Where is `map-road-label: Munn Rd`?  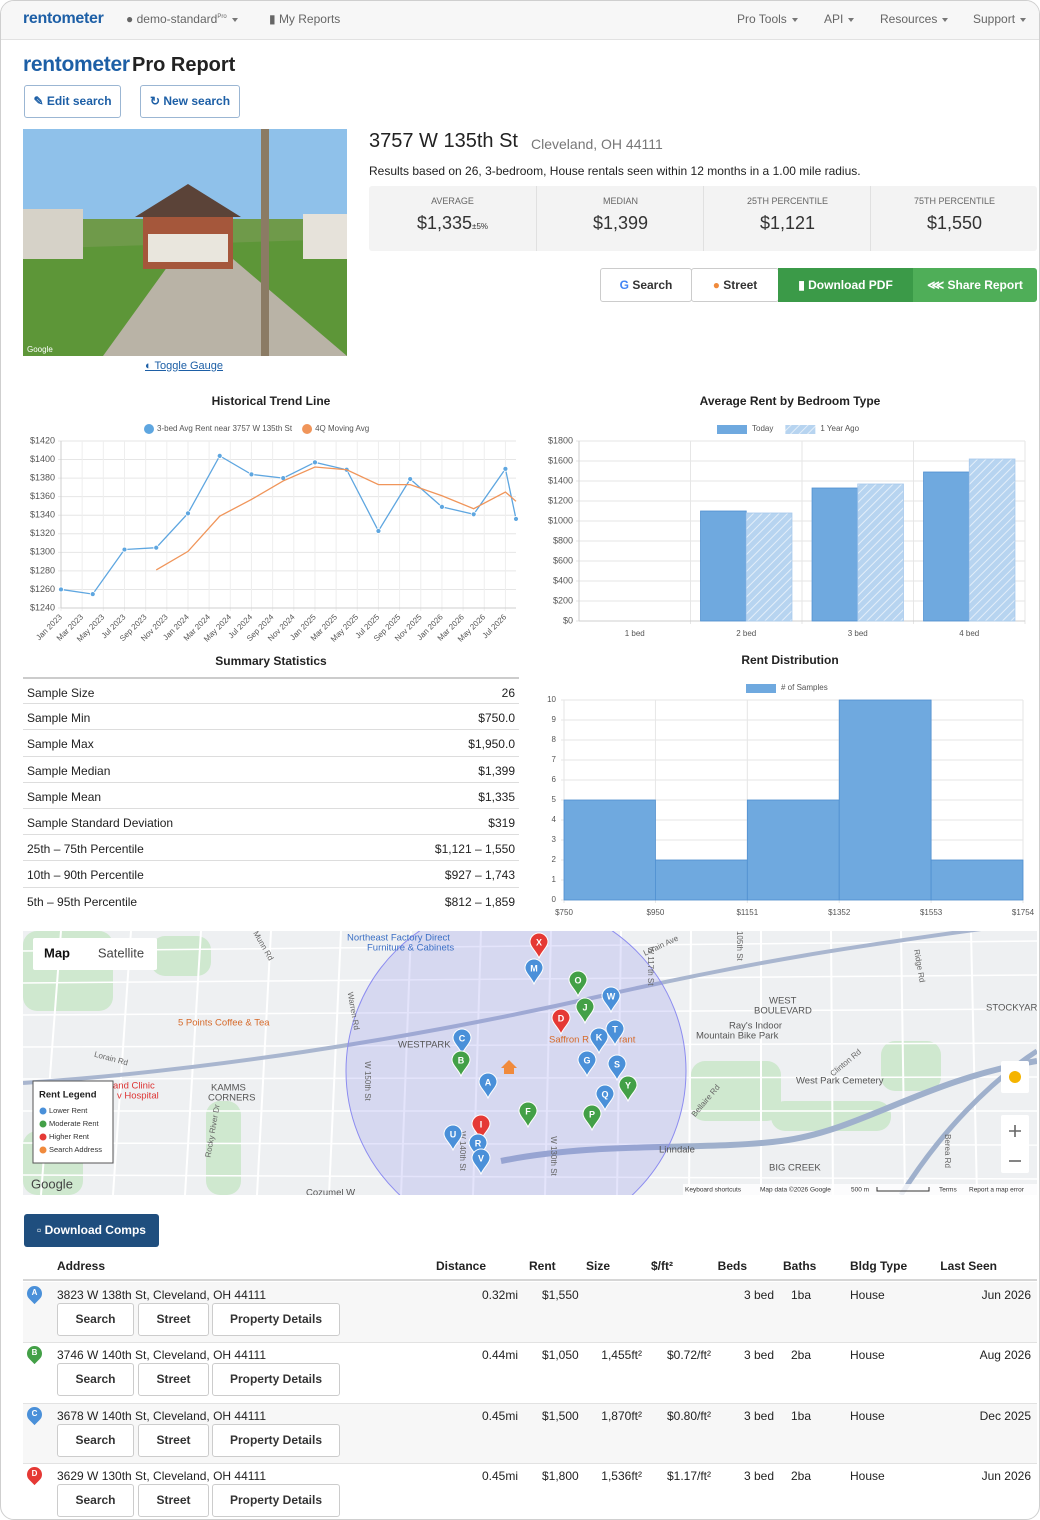
map-road-label: Munn Rd is located at coordinates (263, 945).